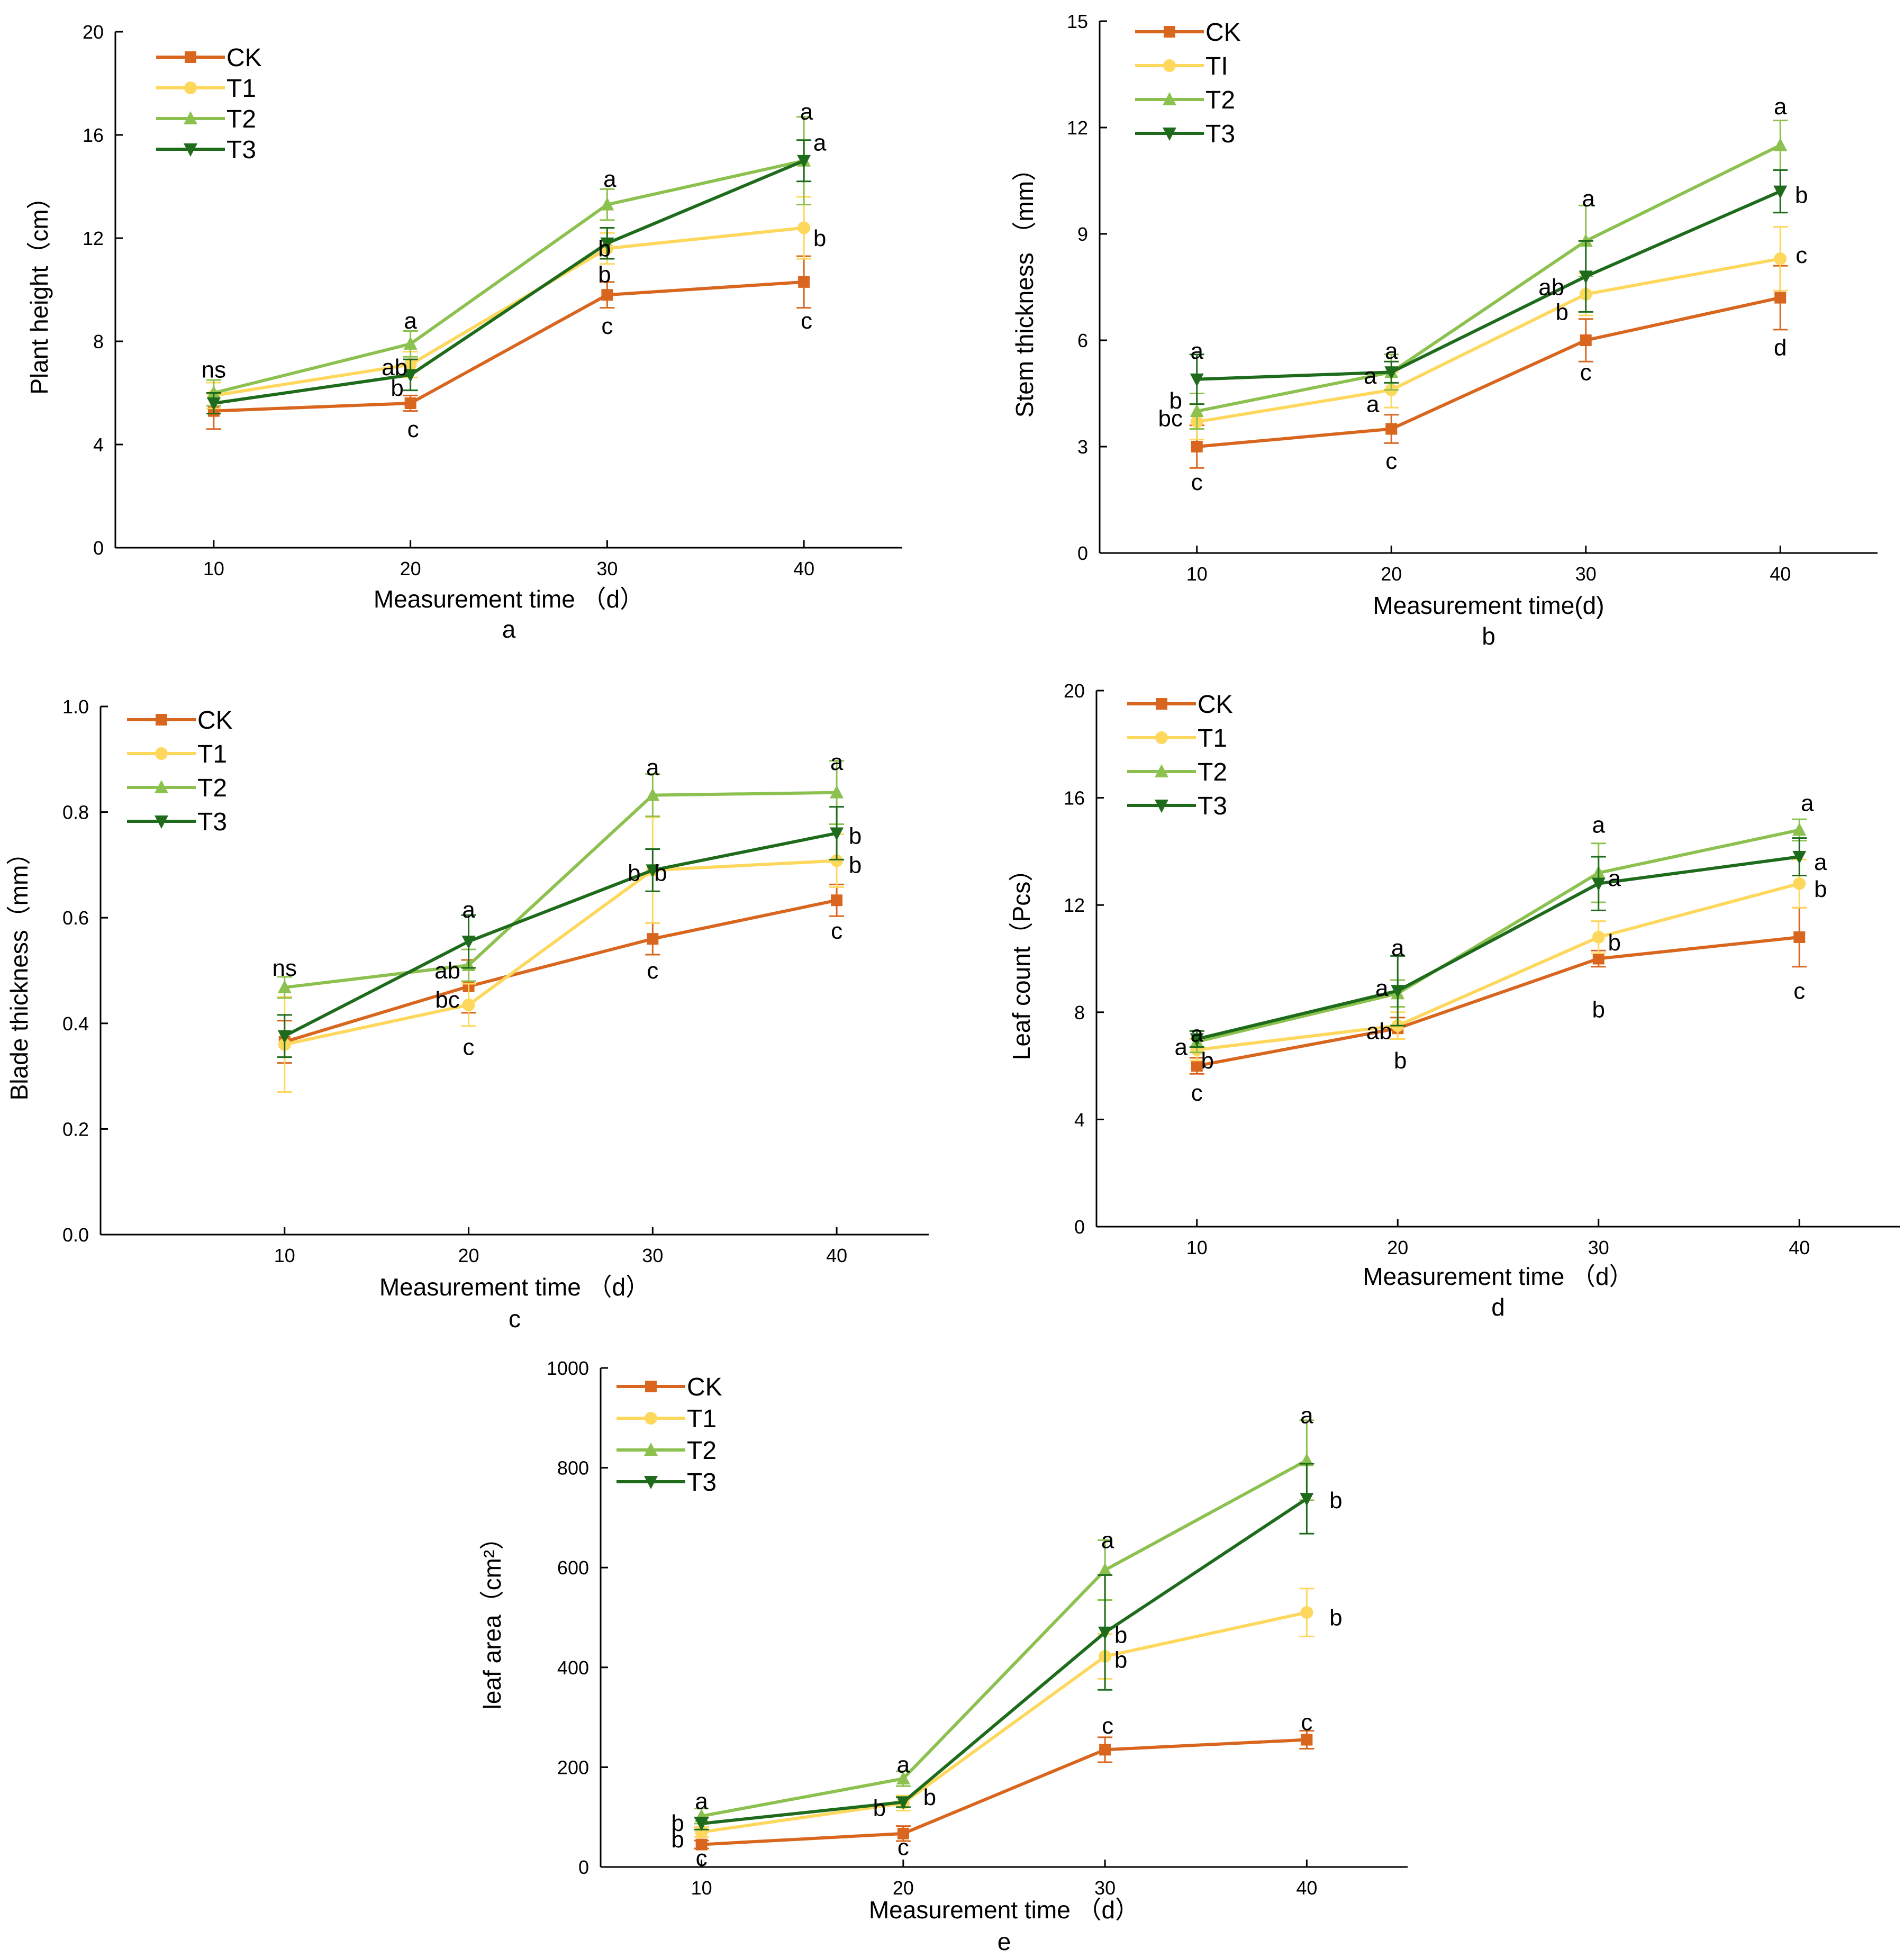  I want to click on legend-item-T2: T2, so click(1177, 772).